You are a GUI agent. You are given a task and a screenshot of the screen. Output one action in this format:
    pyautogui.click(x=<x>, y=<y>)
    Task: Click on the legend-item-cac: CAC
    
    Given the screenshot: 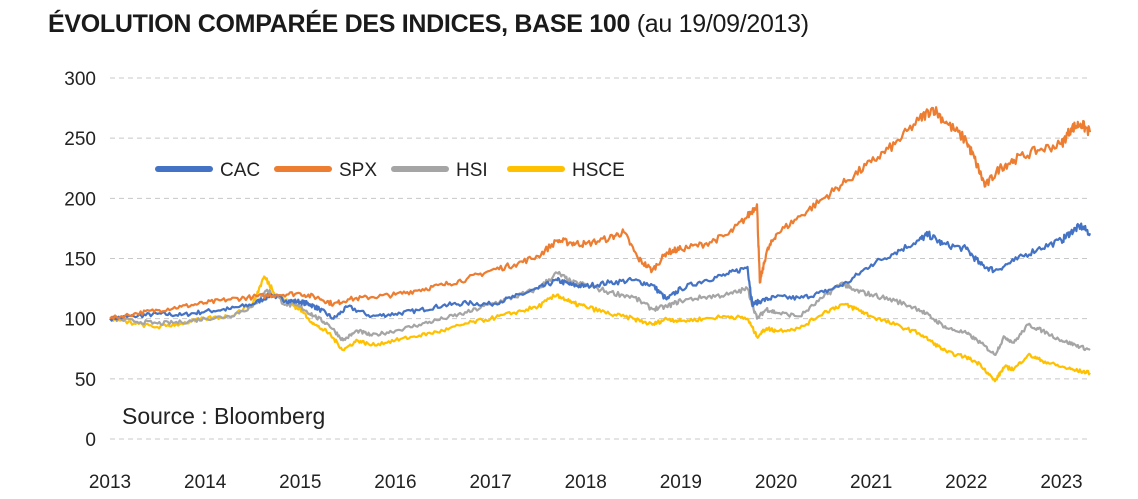 What is the action you would take?
    pyautogui.click(x=207, y=170)
    